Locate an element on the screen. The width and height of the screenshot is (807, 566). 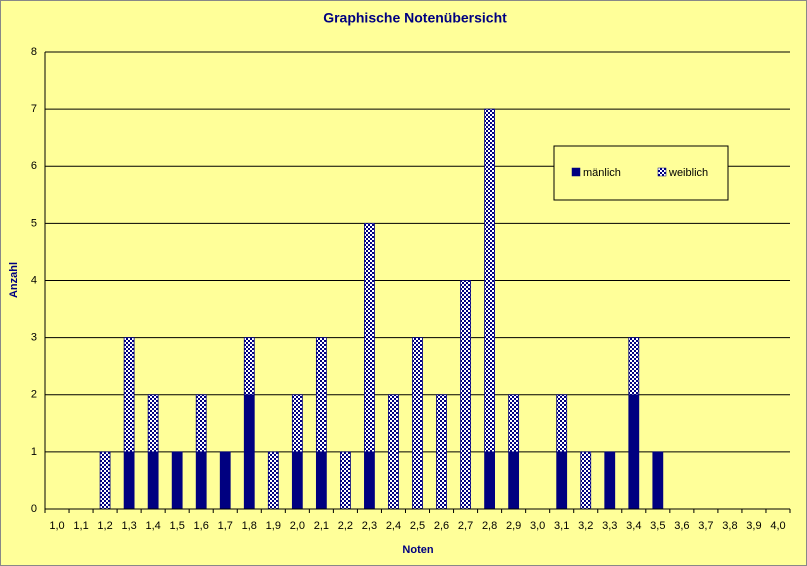
x-tick-label: 1,2 is located at coordinates (104, 526).